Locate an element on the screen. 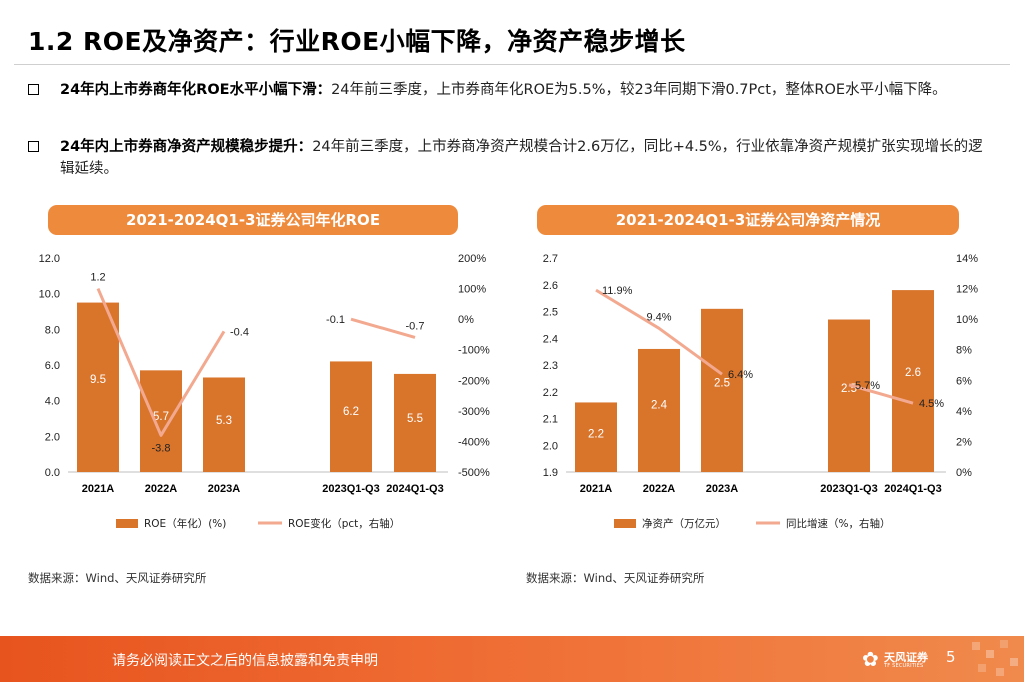 This screenshot has width=1024, height=682. chart-header-net-assets: 2021-2024Q1-3证券公司净资产情况 is located at coordinates (748, 220).